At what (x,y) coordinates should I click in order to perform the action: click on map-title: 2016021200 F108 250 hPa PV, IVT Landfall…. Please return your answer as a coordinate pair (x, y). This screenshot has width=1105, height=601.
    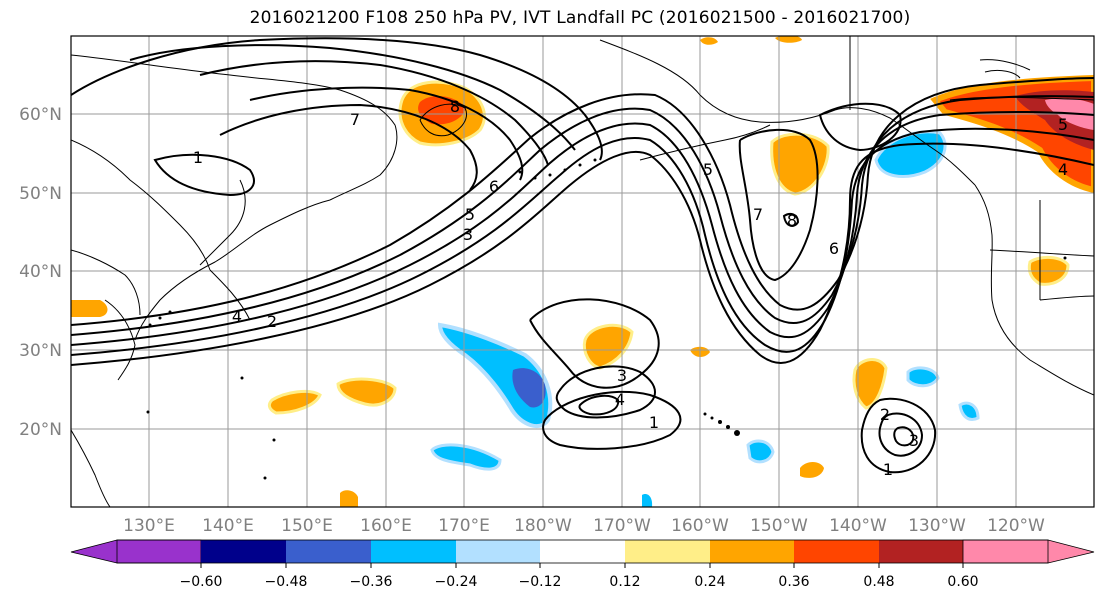
    Looking at the image, I should click on (580, 18).